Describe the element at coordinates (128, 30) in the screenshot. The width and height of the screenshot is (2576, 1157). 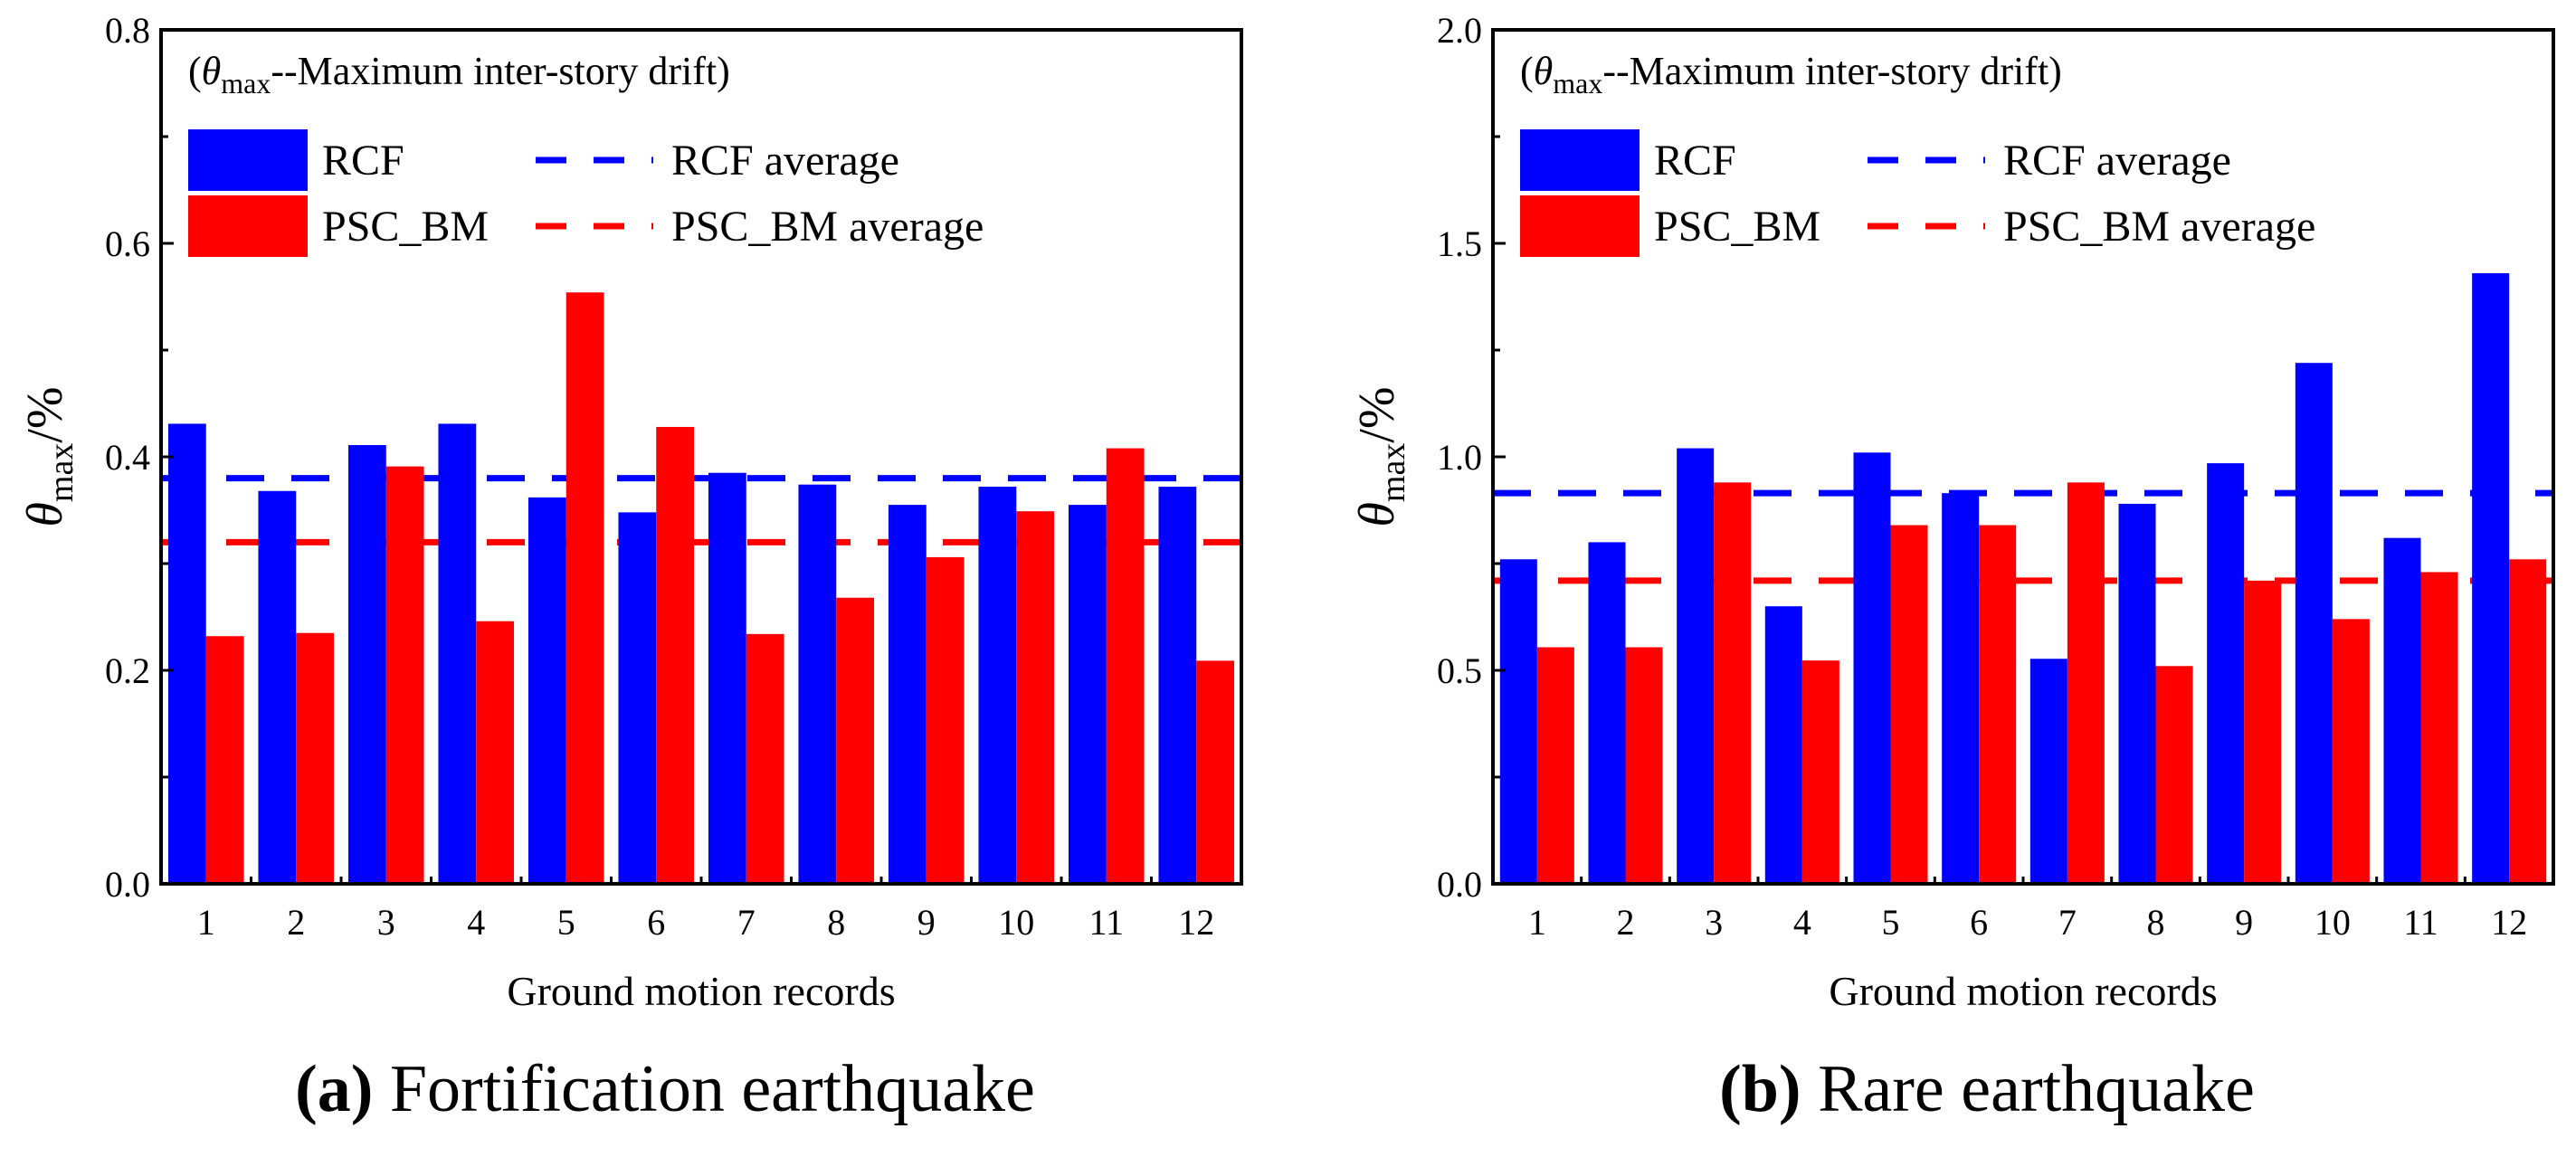
I see `y-tick-label: 0.8` at that location.